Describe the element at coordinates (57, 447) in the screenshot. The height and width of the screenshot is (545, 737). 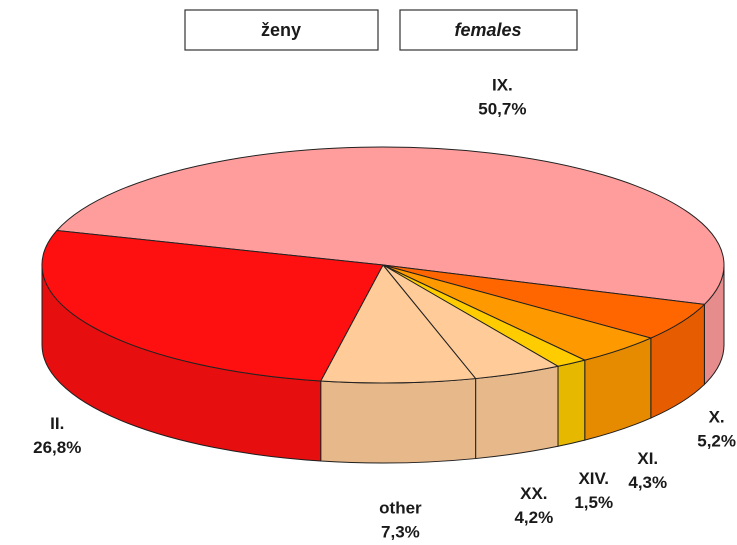
I see `value-label: 26,8%` at that location.